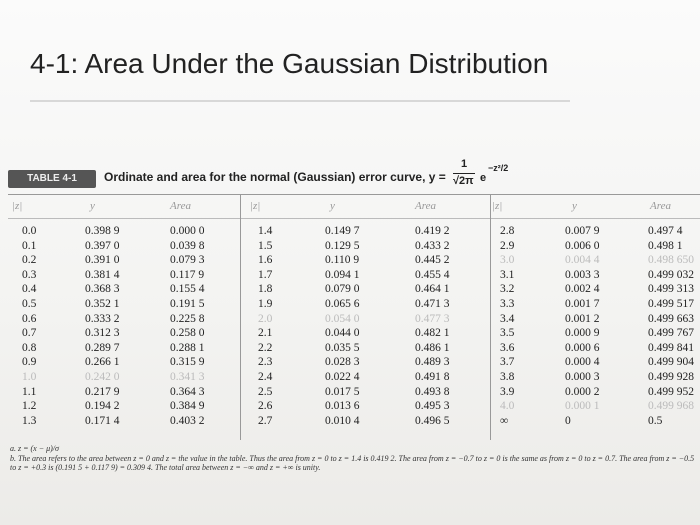  What do you see at coordinates (265, 318) in the screenshot?
I see `z-cell: 2.0` at bounding box center [265, 318].